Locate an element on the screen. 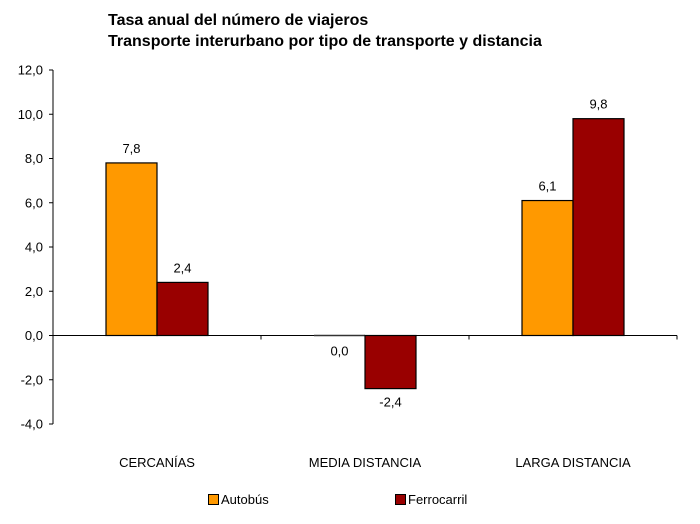  data-label: -2,4 is located at coordinates (390, 402).